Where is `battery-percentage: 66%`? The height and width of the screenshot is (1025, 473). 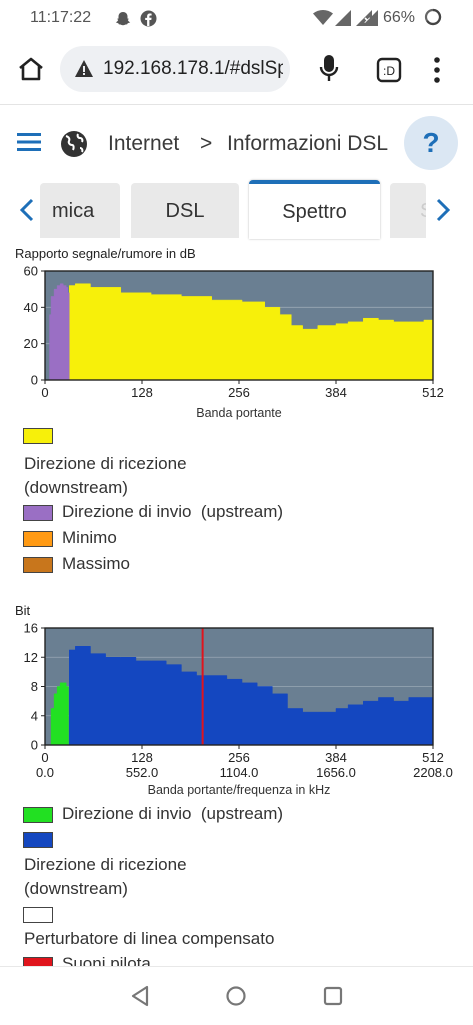
battery-percentage: 66% is located at coordinates (399, 17).